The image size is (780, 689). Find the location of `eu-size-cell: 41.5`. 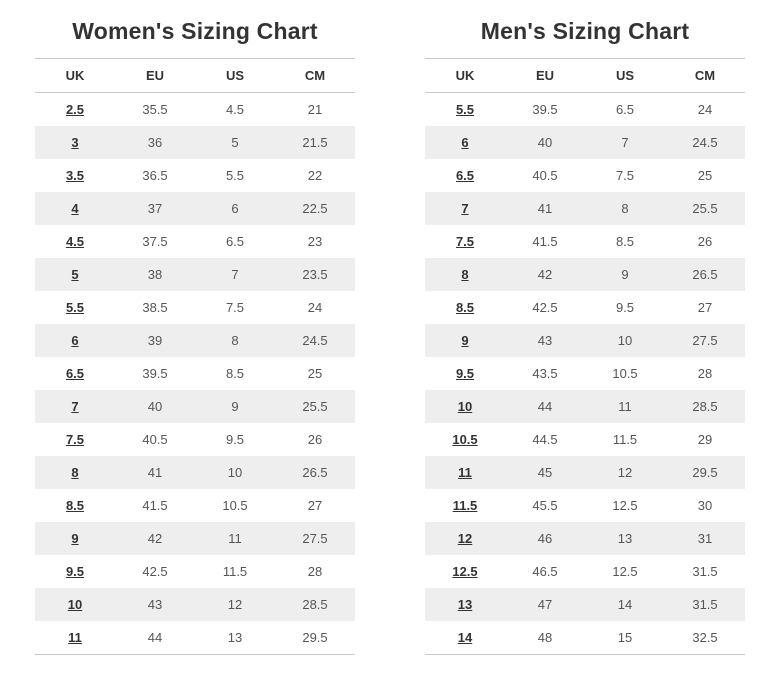

eu-size-cell: 41.5 is located at coordinates (545, 241).